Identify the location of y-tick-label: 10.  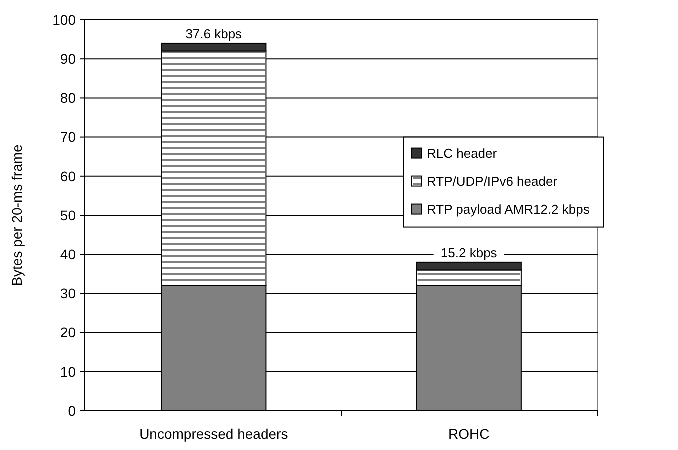
(68, 372).